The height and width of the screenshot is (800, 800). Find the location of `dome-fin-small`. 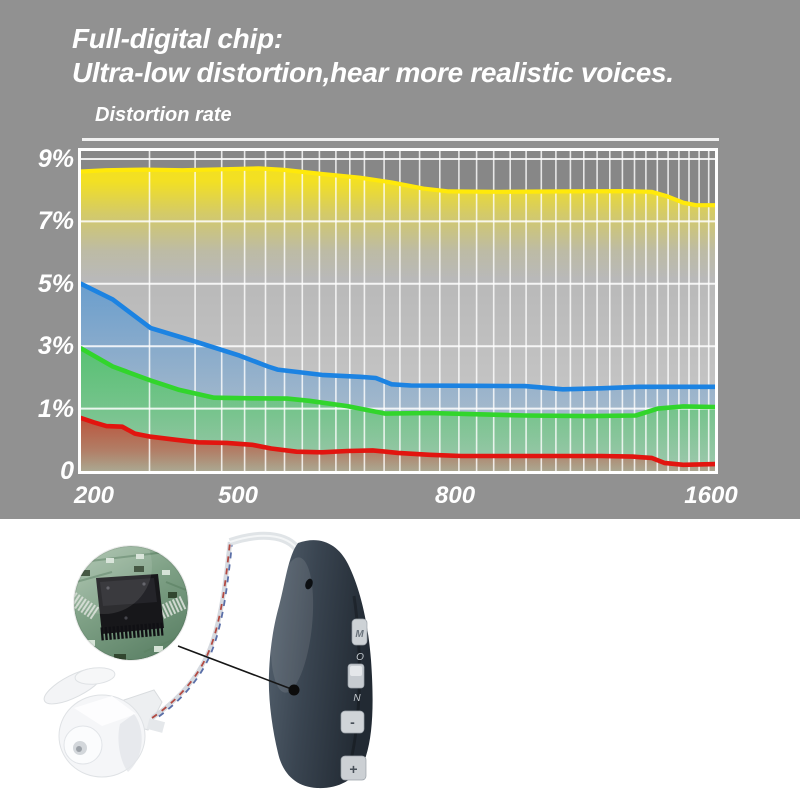

dome-fin-small is located at coordinates (95, 676).